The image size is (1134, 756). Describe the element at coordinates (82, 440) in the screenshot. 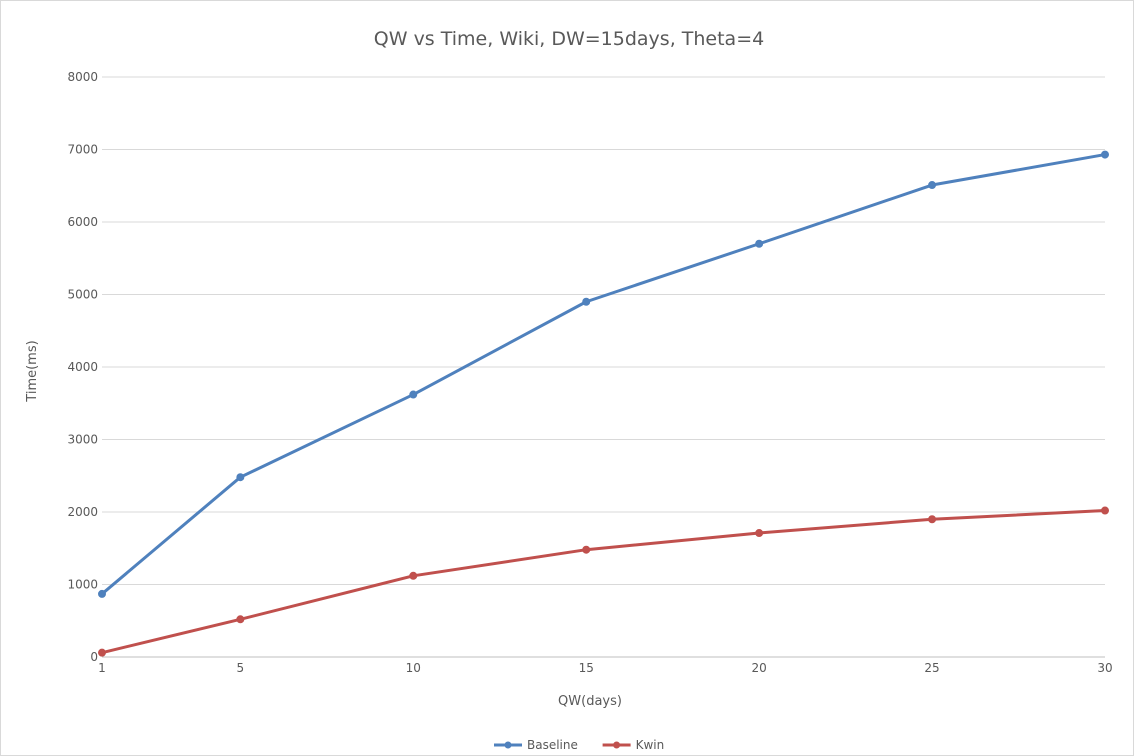

I see `y-tick-label: 3000` at that location.